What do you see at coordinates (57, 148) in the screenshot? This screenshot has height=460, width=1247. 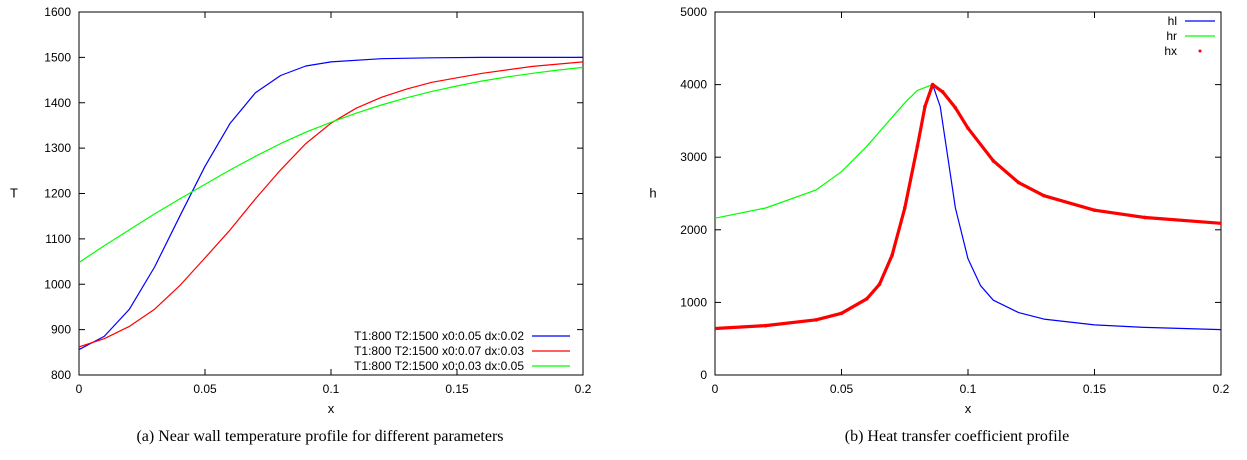 I see `y-tick-label: 1300` at bounding box center [57, 148].